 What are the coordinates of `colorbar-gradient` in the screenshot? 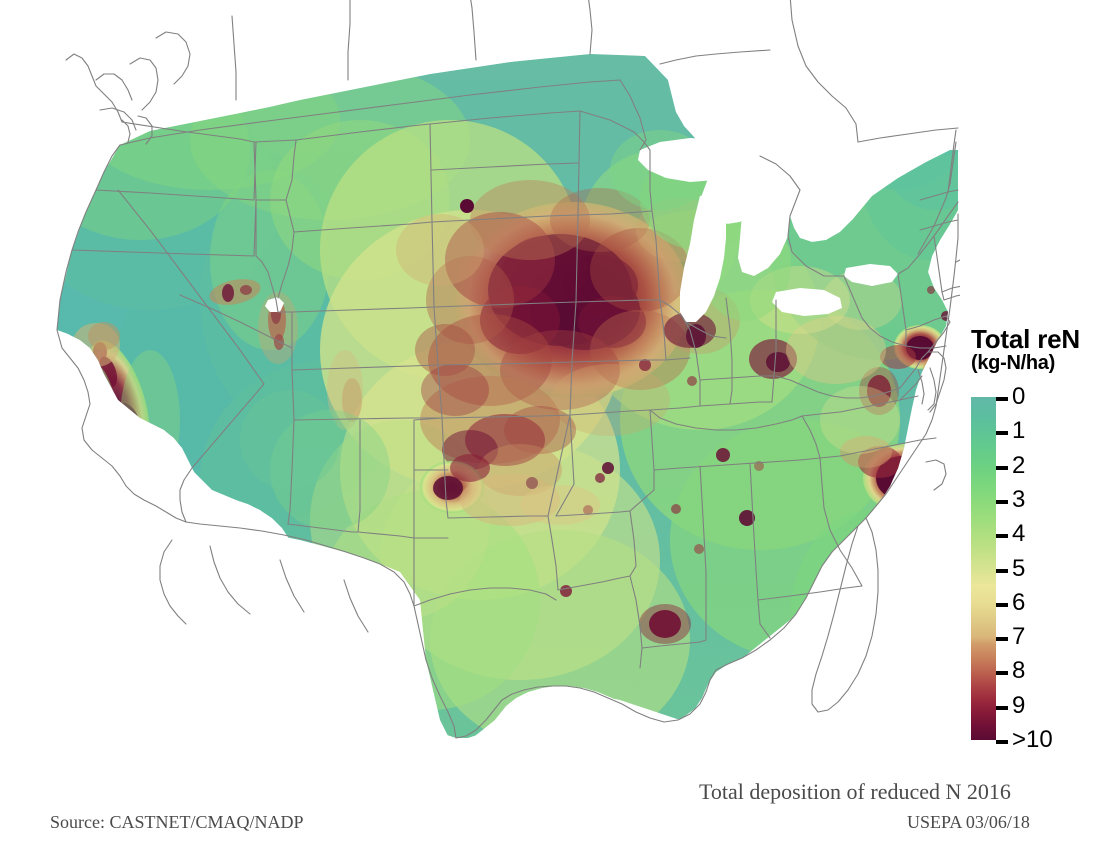 It's located at (983, 568).